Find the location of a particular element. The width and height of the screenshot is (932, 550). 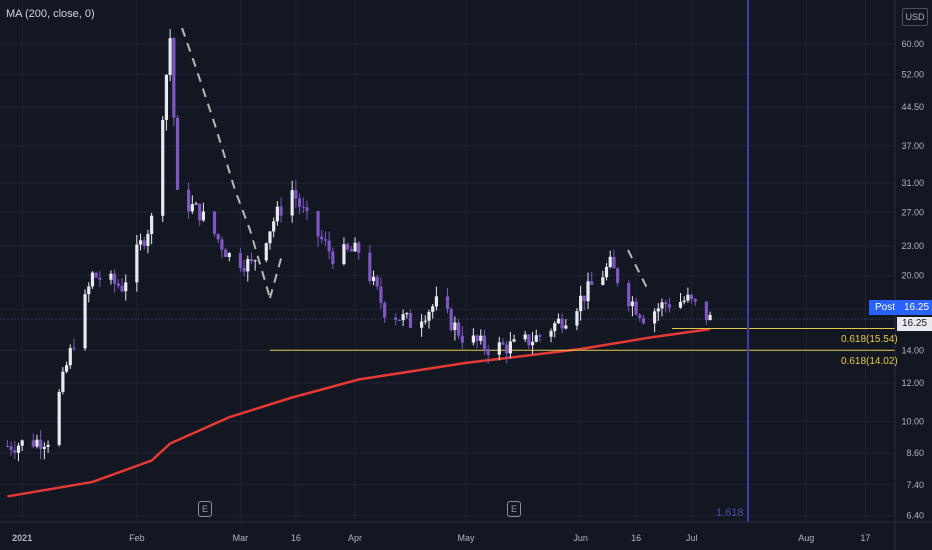

price-tick-label: 8.60 is located at coordinates (915, 453).